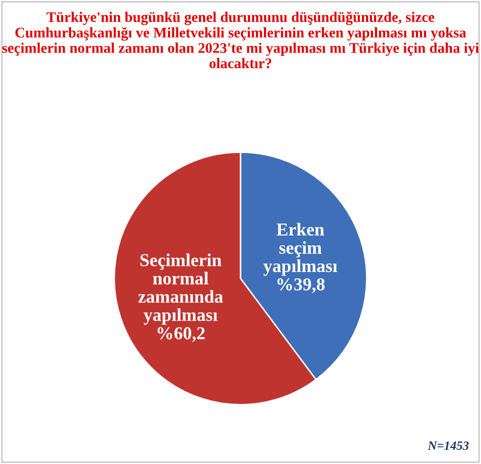 This screenshot has height=464, width=481. I want to click on text: N=1453, so click(448, 445).